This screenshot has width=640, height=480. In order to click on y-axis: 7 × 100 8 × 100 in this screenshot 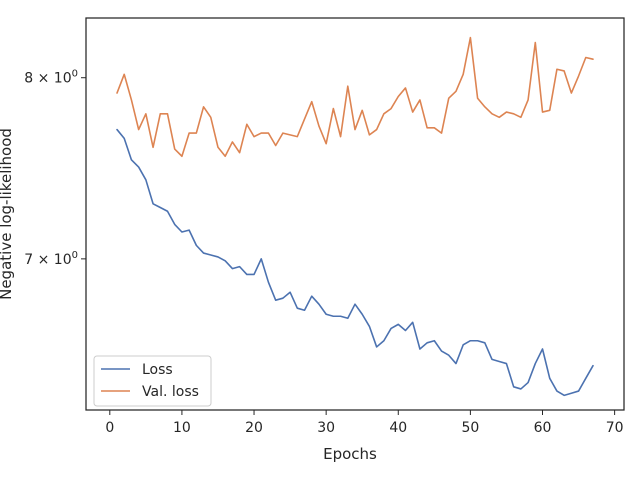, I will do `click(55, 168)`.